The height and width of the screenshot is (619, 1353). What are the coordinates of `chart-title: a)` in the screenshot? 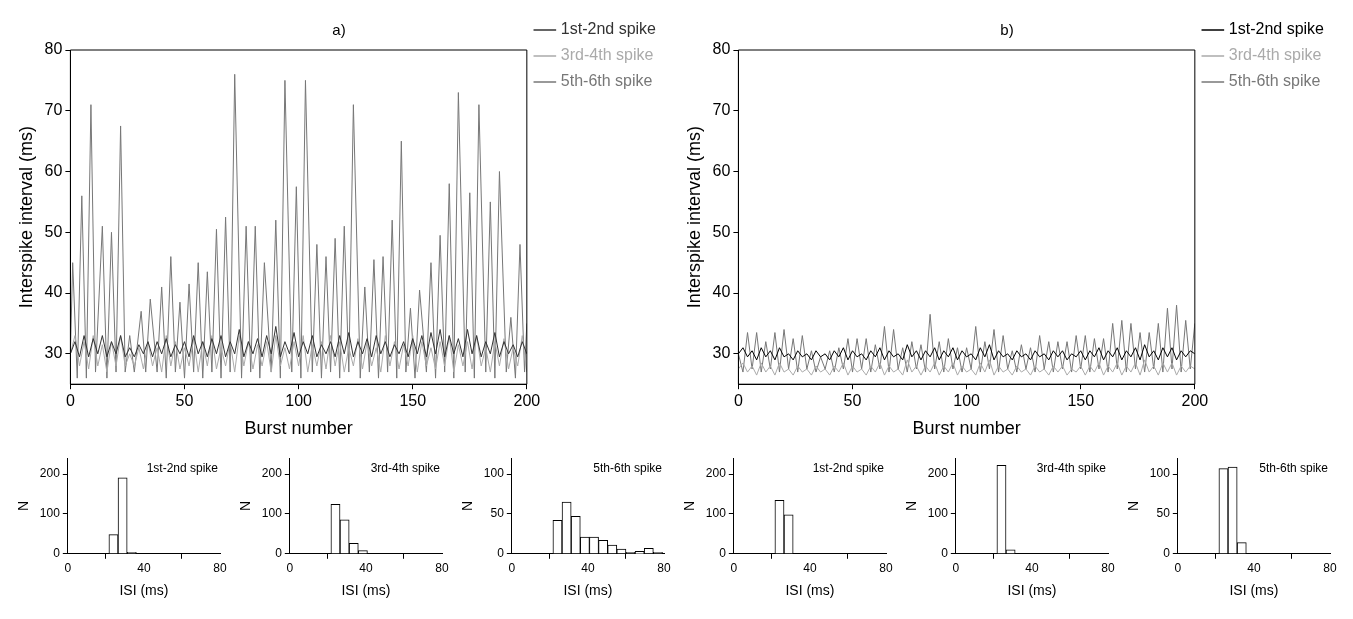 It's located at (339, 30).